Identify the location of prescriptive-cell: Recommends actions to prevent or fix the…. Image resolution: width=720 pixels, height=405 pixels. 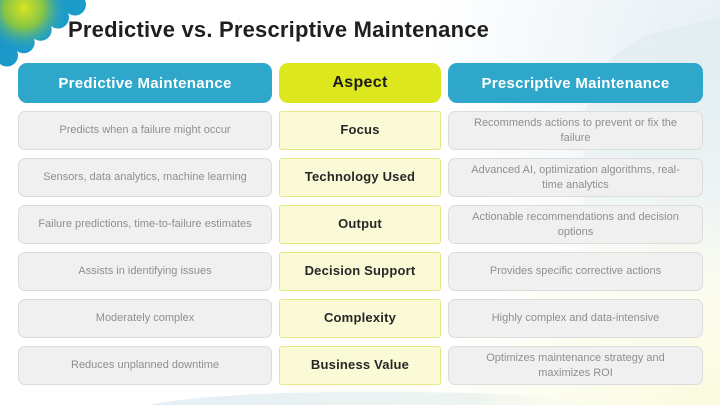
(575, 130).